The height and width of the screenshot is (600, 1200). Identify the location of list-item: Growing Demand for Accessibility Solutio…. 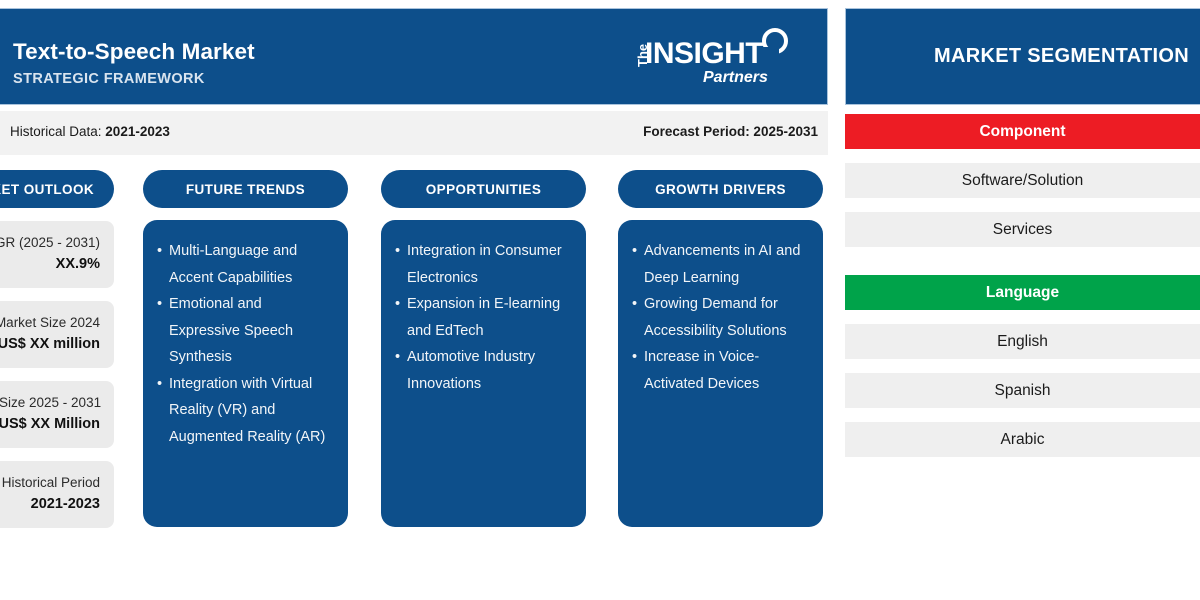
(719, 317).